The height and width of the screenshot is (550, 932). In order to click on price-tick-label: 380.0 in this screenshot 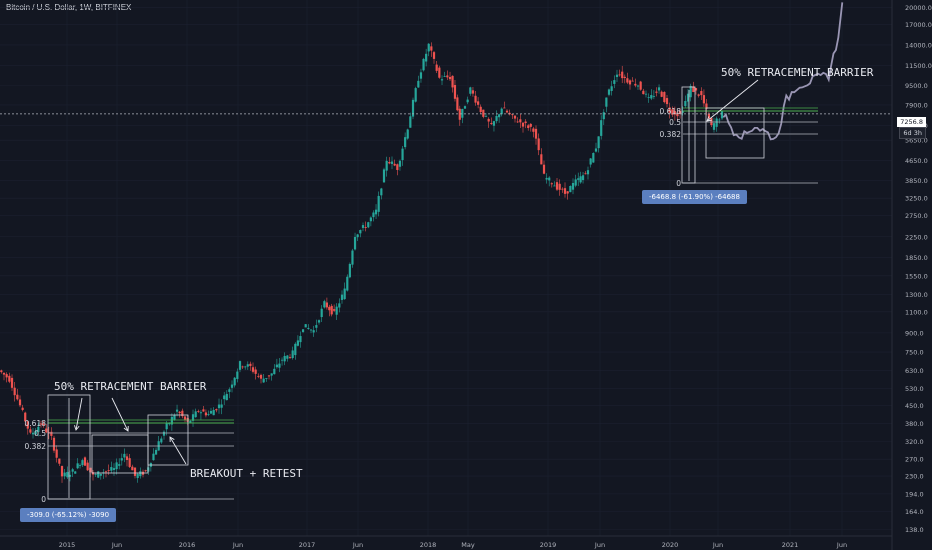, I will do `click(914, 424)`.